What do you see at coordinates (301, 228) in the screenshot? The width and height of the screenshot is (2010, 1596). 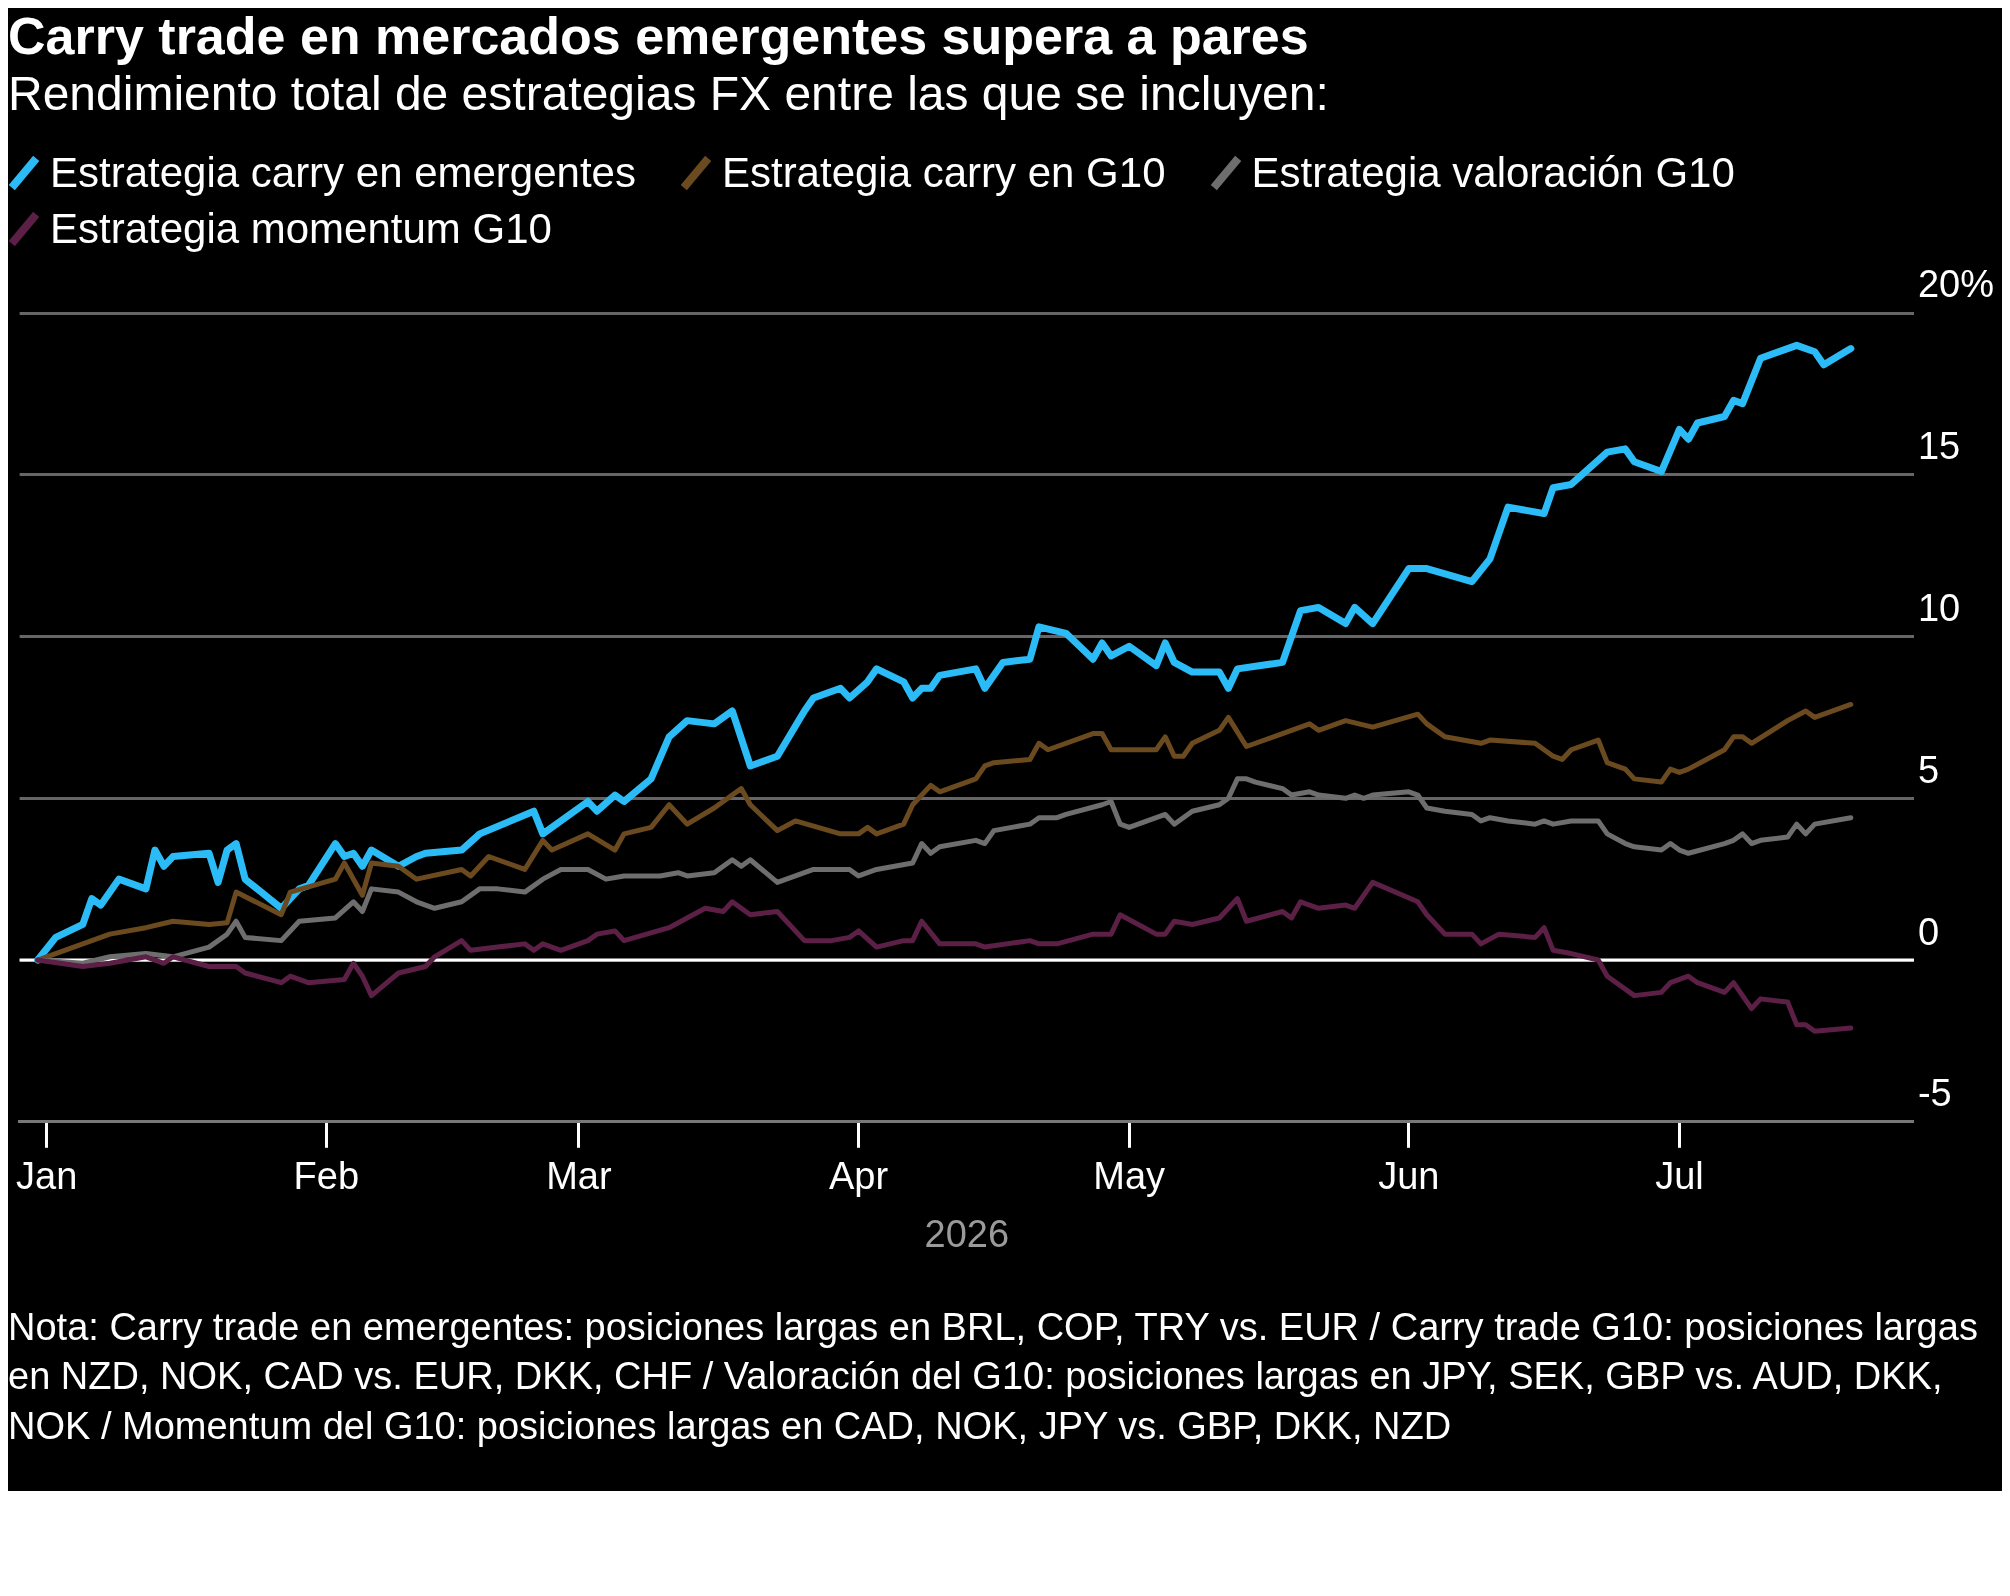 I see `legend-label: Estrategia momentum G10` at bounding box center [301, 228].